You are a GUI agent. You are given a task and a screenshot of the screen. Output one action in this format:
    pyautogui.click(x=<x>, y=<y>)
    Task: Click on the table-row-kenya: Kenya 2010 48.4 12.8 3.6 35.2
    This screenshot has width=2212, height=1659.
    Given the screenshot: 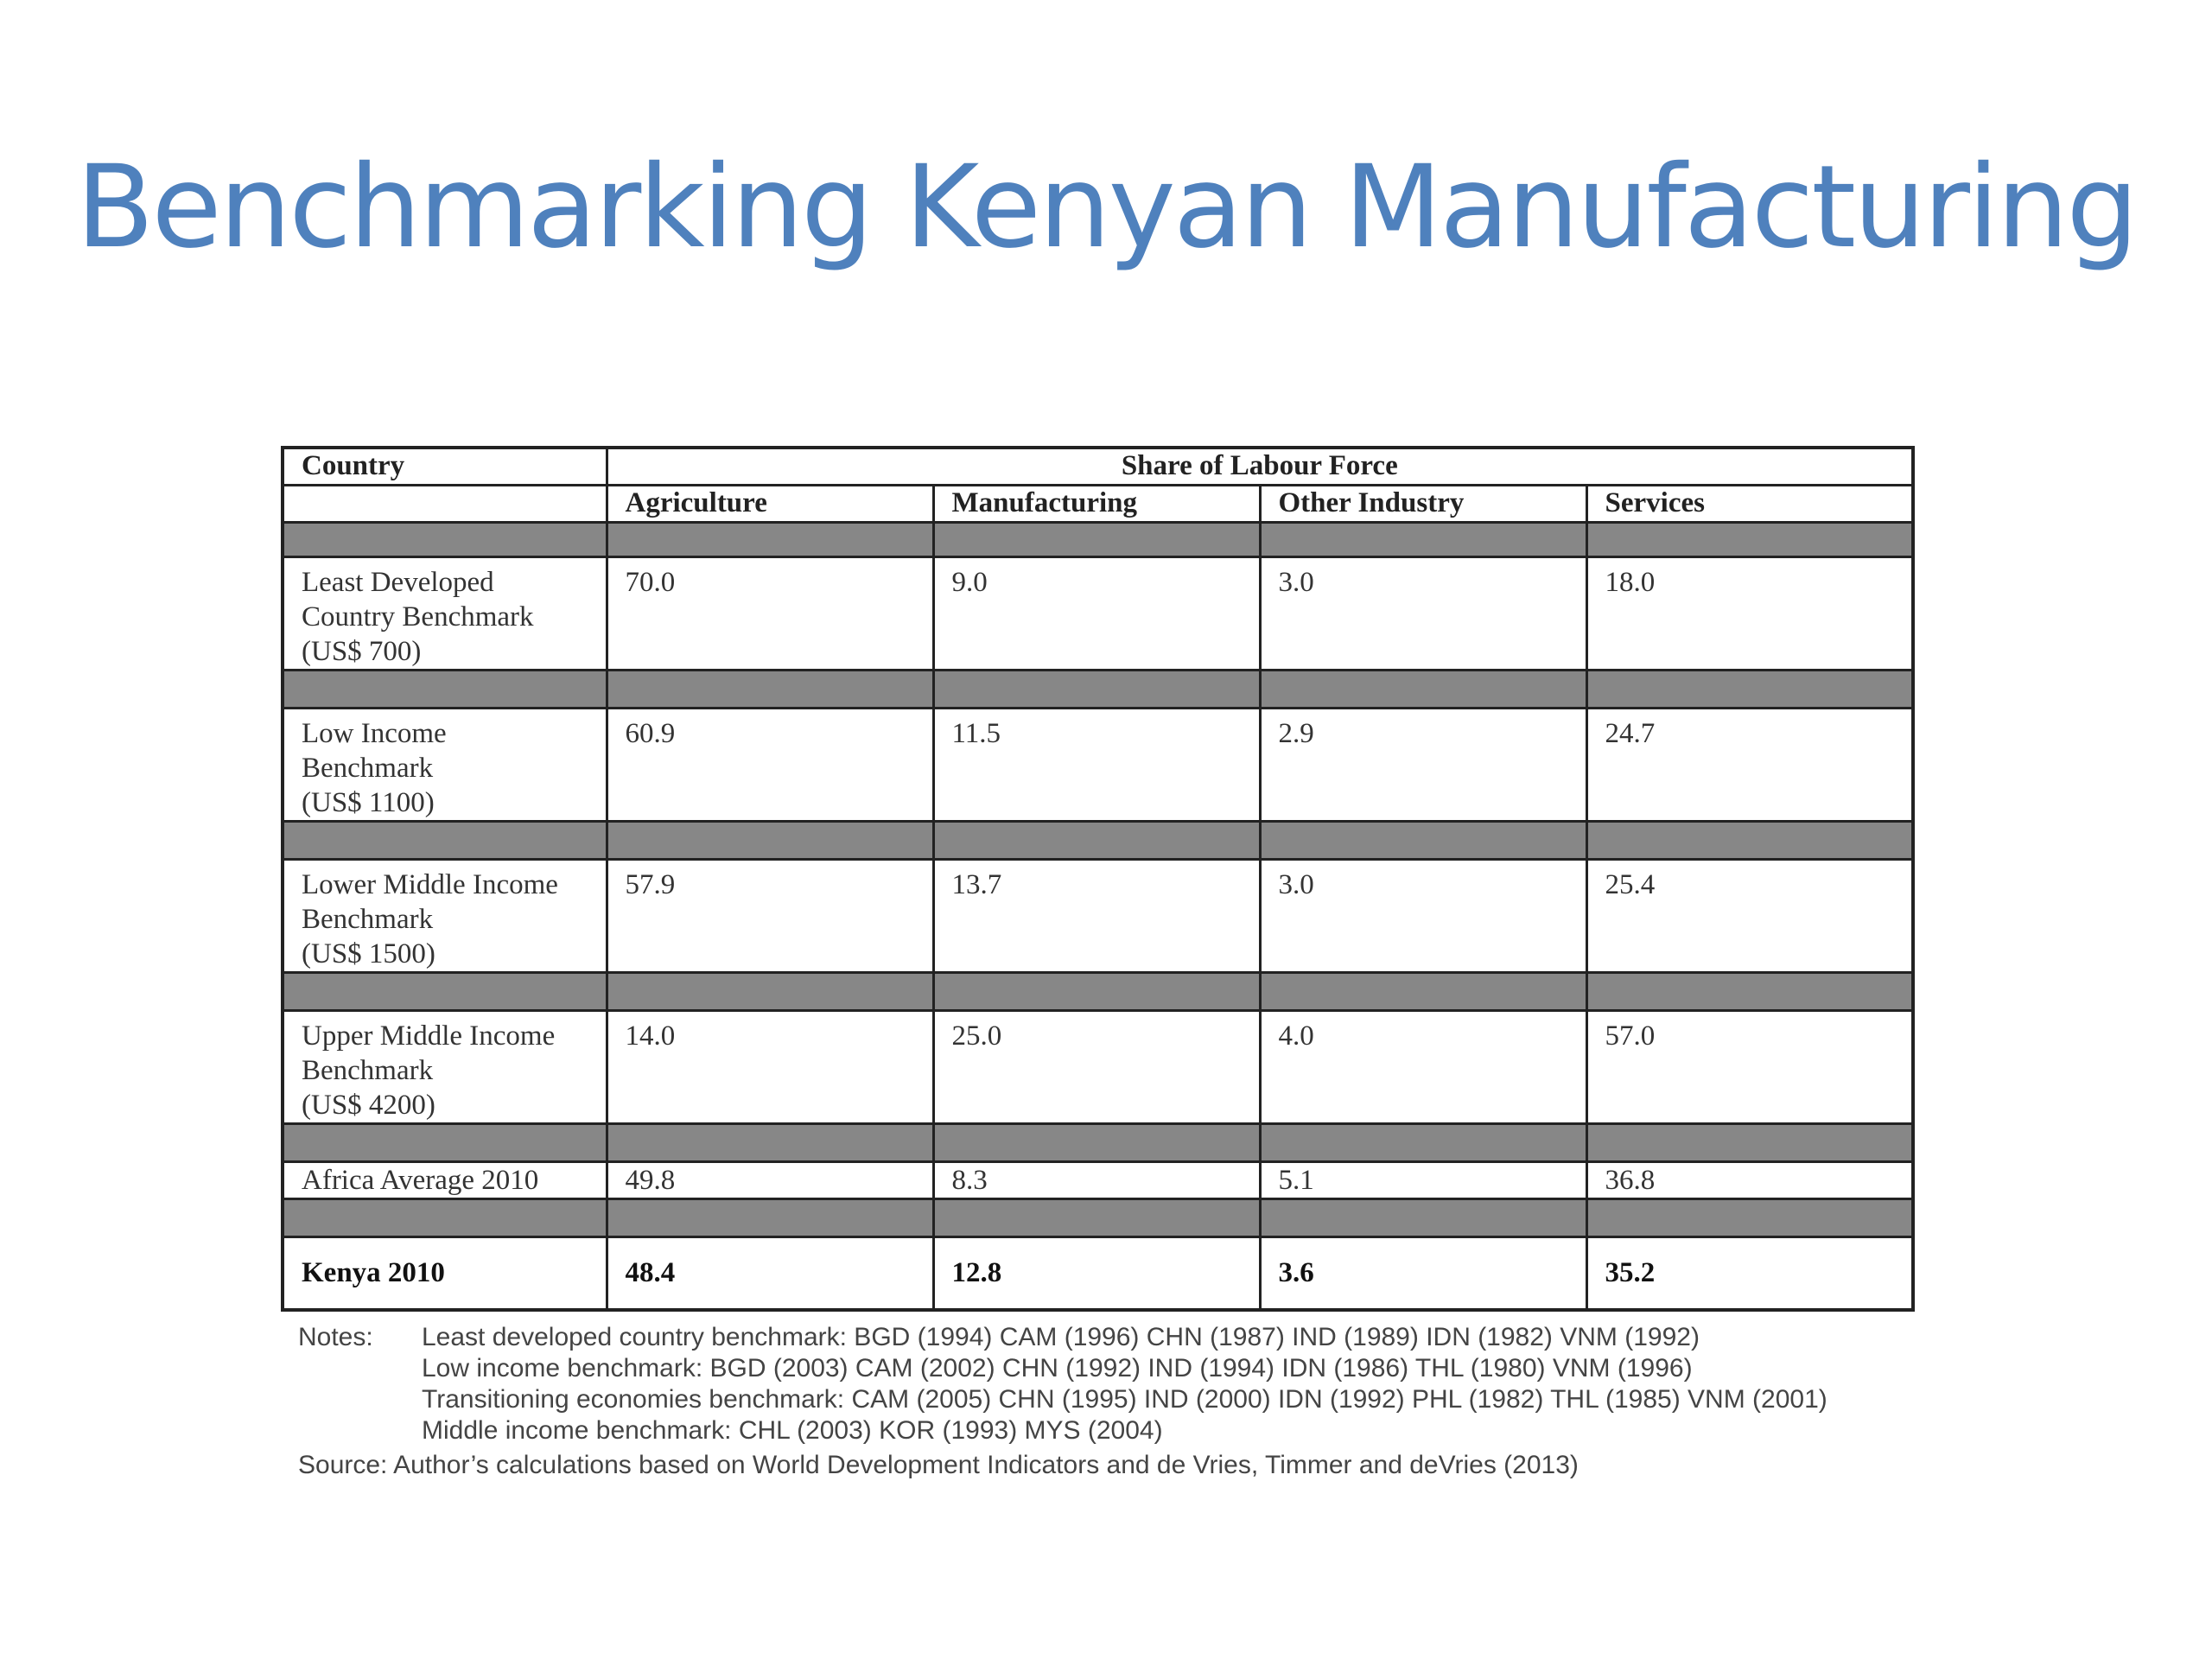 What is the action you would take?
    pyautogui.click(x=1098, y=1273)
    